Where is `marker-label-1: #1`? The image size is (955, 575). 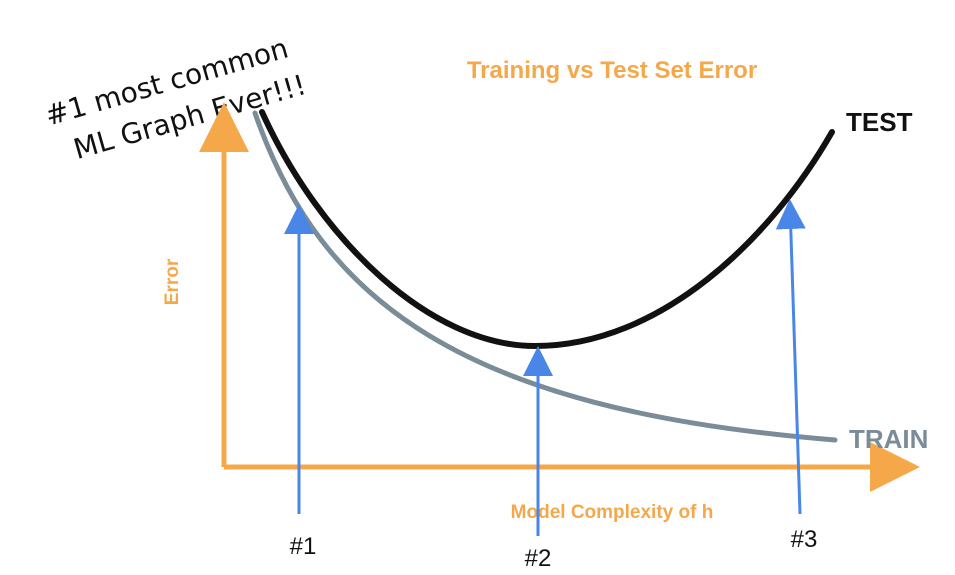
marker-label-1: #1 is located at coordinates (303, 546).